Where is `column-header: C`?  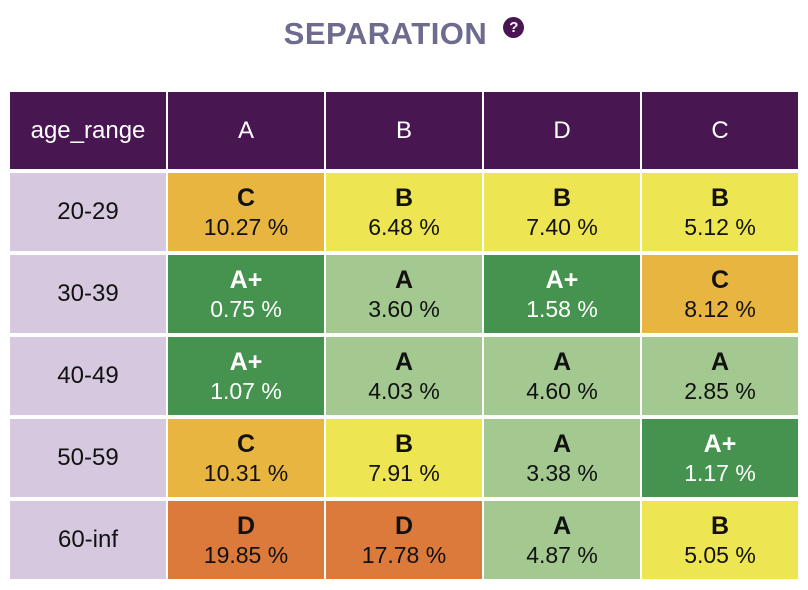 column-header: C is located at coordinates (720, 130).